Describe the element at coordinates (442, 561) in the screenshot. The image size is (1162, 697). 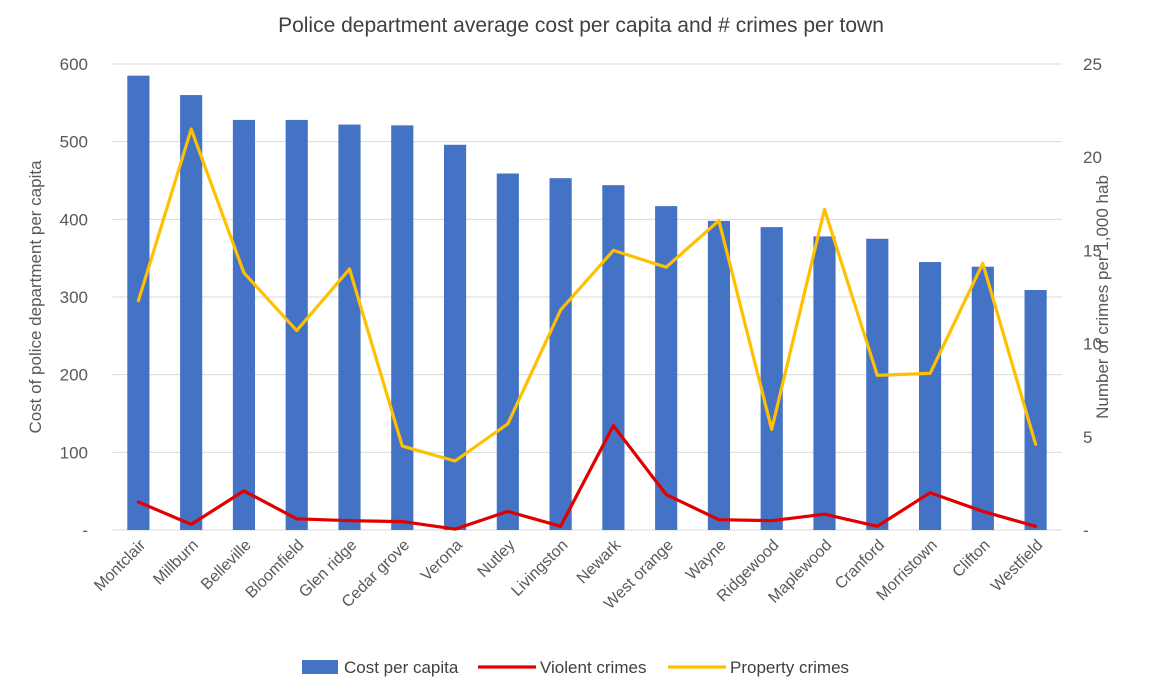
I see `category-label: Verona` at that location.